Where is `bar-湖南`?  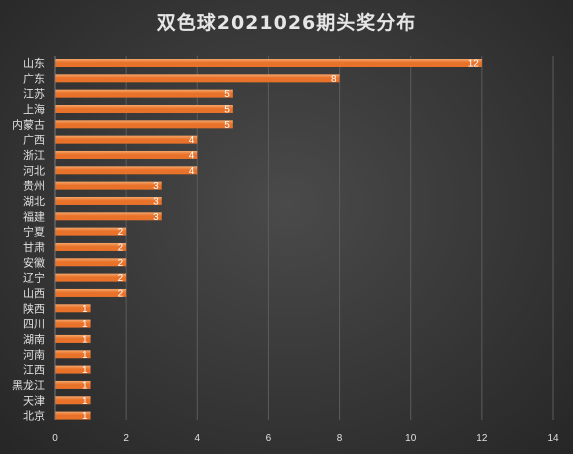
bar-湖南 is located at coordinates (73, 338).